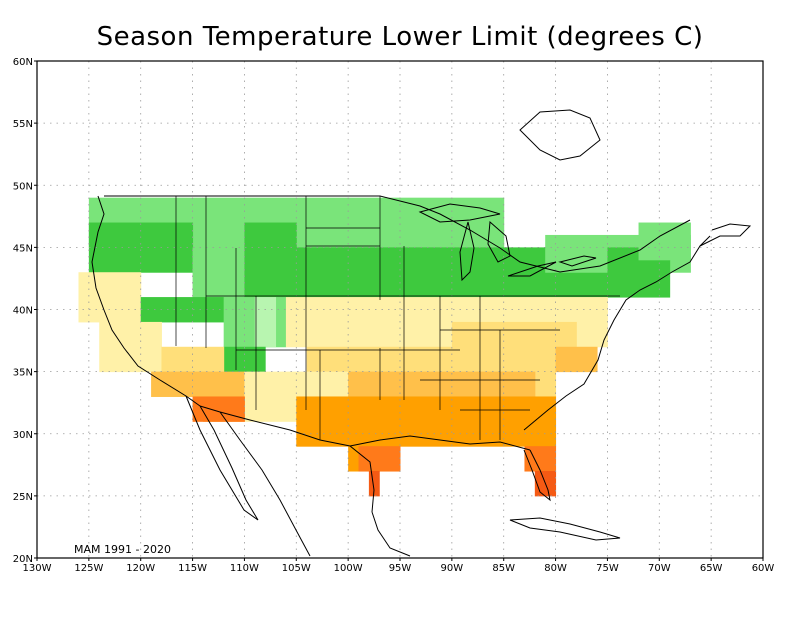 The width and height of the screenshot is (800, 618). Describe the element at coordinates (763, 568) in the screenshot. I see `lon-tick-label: 60W` at that location.